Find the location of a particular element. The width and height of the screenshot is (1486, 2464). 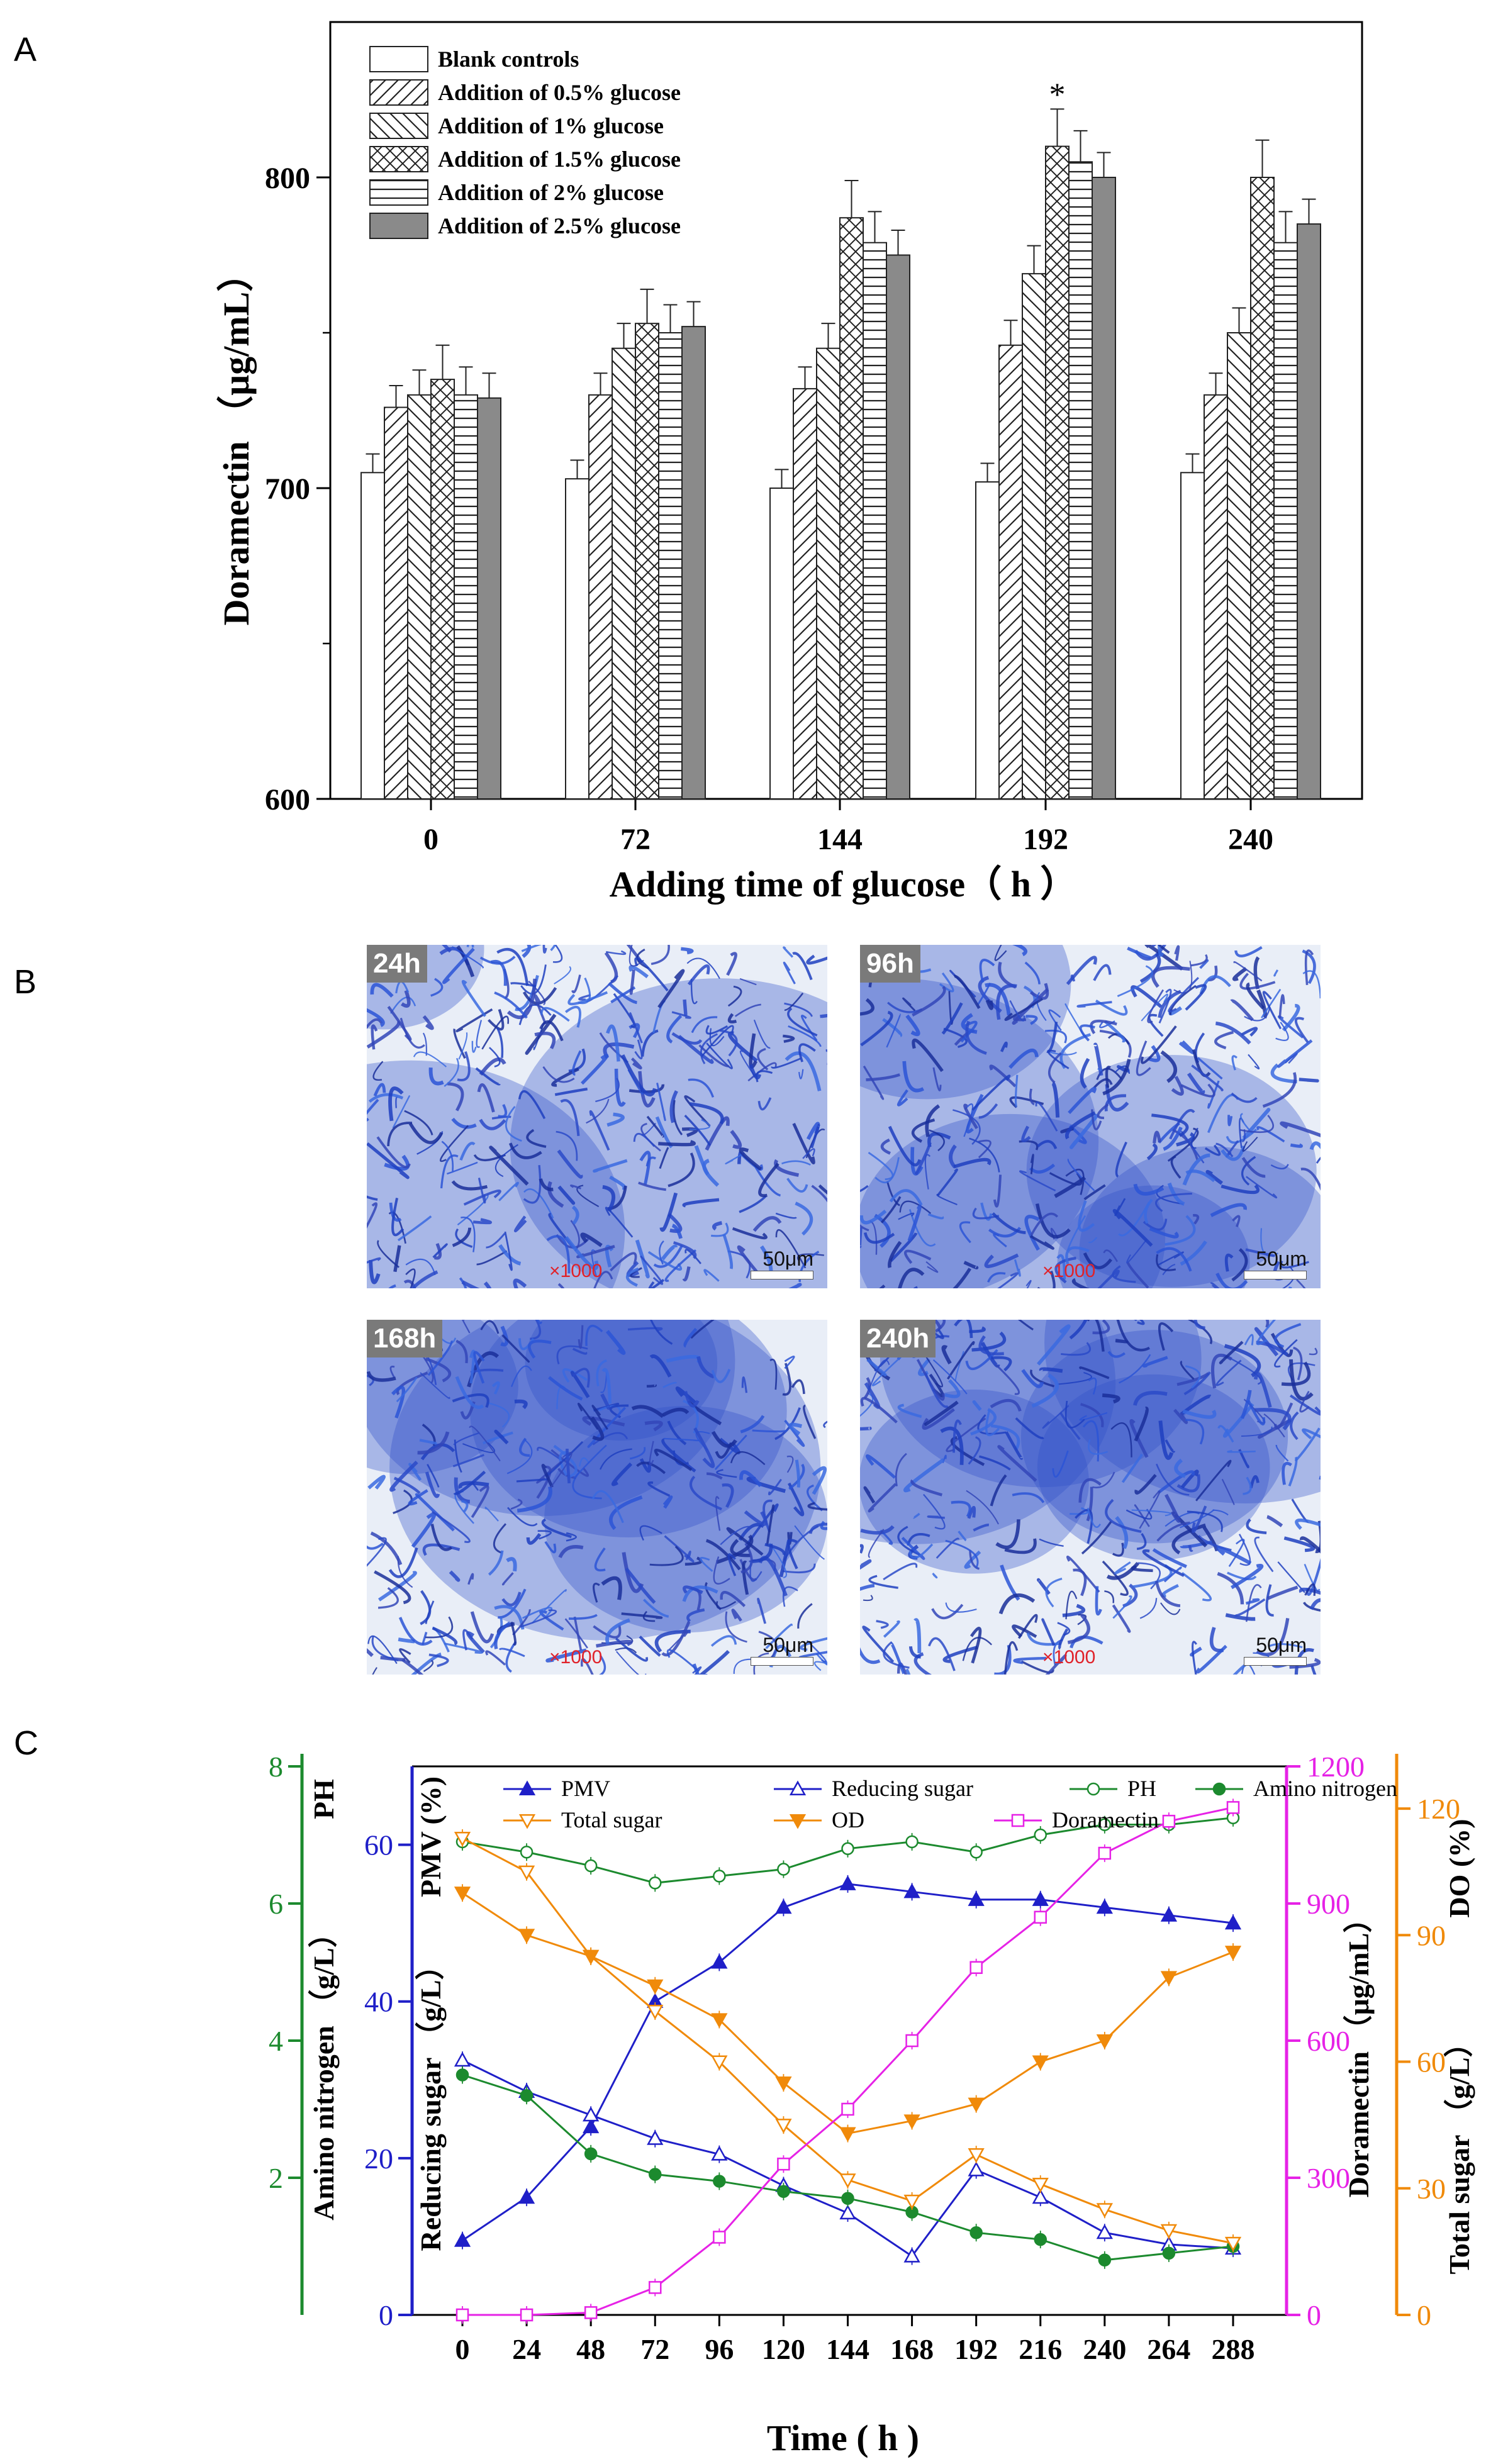

hyphae-cluster is located at coordinates (1153, 1468).